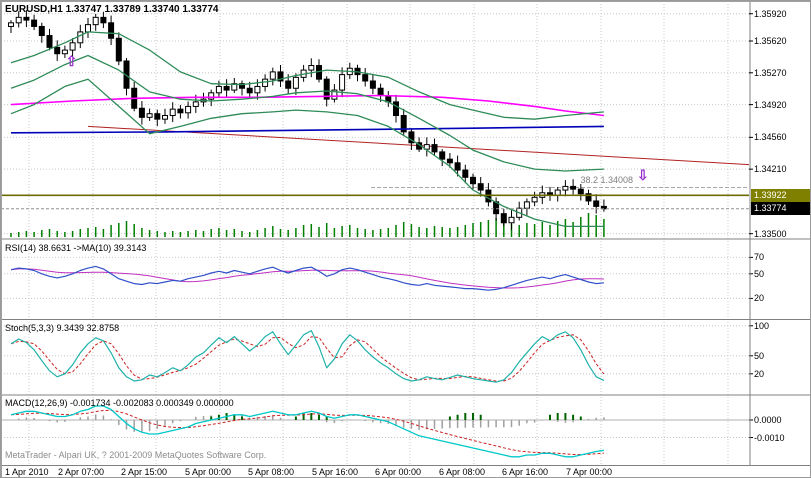  Describe the element at coordinates (27, 472) in the screenshot. I see `time-tick-label: 1 Apr 2010` at that location.